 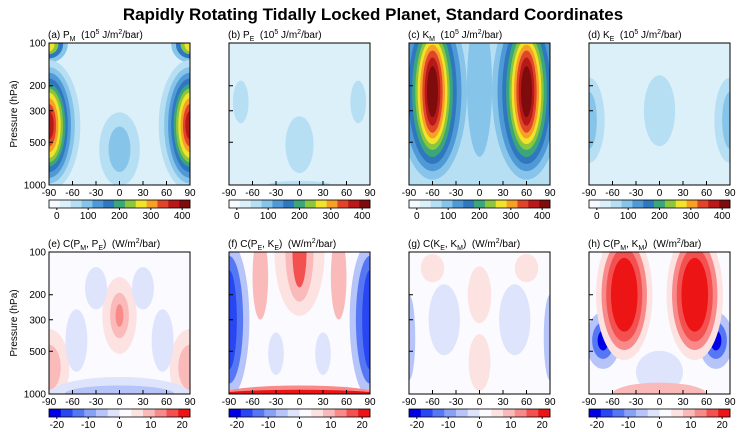 I want to click on panel-title: (a) PM (105 J/m2/bar), so click(x=95, y=36).